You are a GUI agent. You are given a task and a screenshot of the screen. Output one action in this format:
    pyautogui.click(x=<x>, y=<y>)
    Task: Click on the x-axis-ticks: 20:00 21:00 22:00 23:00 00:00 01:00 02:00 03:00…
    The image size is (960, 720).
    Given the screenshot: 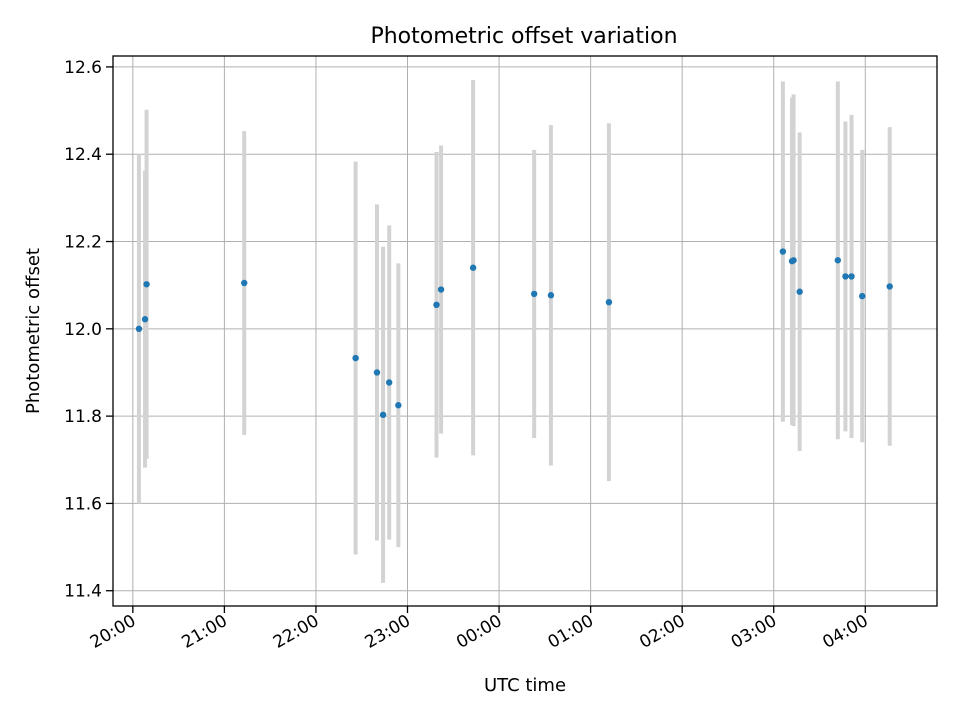 What is the action you would take?
    pyautogui.click(x=479, y=629)
    